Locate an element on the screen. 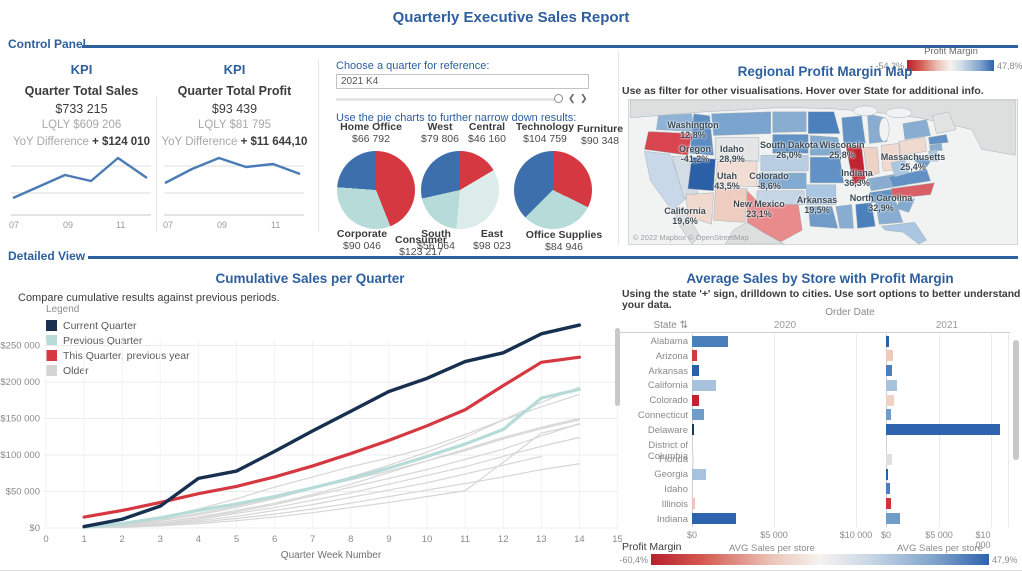 This screenshot has height=572, width=1022. state-louisiana is located at coordinates (823, 217).